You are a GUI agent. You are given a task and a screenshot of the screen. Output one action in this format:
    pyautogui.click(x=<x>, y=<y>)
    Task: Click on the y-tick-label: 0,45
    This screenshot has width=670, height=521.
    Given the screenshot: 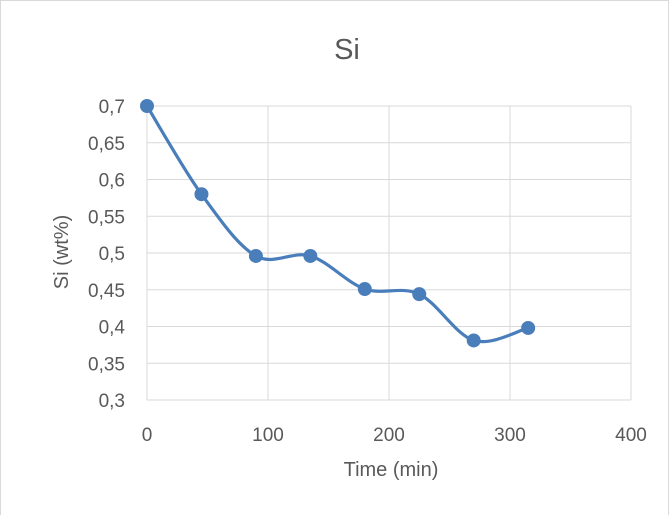 What is the action you would take?
    pyautogui.click(x=106, y=291)
    